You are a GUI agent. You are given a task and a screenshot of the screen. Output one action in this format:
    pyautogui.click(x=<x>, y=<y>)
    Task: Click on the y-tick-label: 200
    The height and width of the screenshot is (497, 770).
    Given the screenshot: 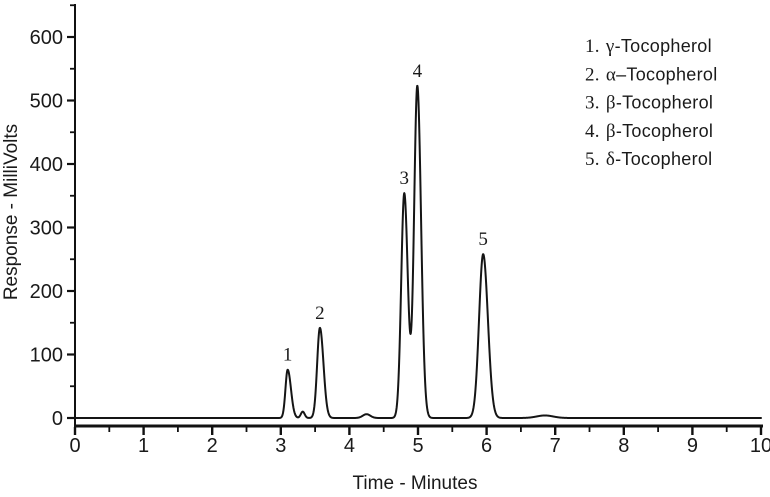 What is the action you would take?
    pyautogui.click(x=46, y=292)
    